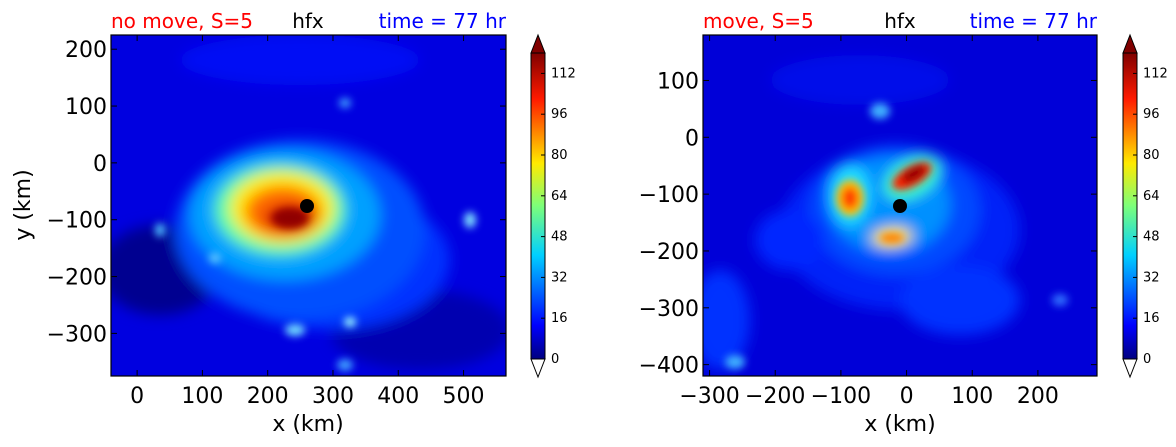 The height and width of the screenshot is (447, 1176). Describe the element at coordinates (23, 204) in the screenshot. I see `y-axis-label: y (km)` at that location.